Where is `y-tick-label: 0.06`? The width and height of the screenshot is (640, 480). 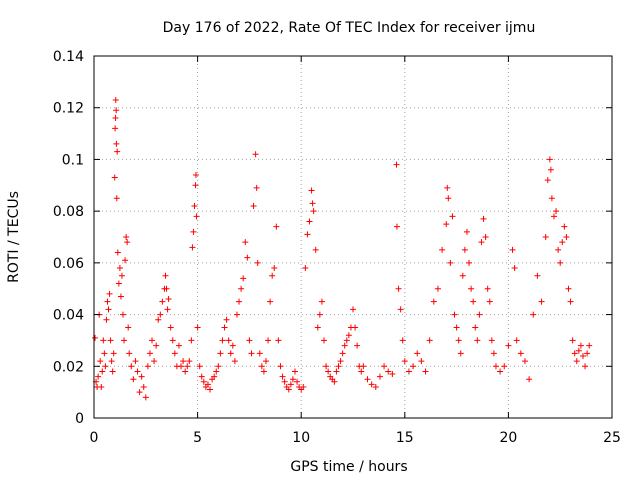 y-tick-label: 0.06 is located at coordinates (68, 264).